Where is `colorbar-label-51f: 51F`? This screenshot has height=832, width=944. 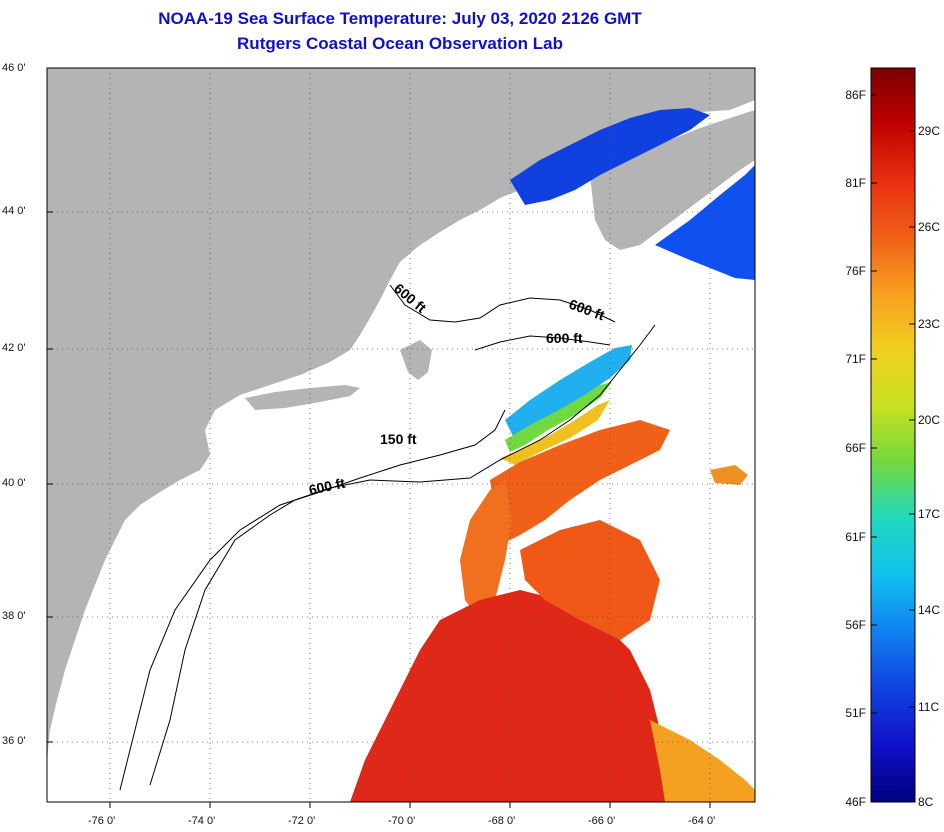
colorbar-label-51f: 51F is located at coordinates (855, 713).